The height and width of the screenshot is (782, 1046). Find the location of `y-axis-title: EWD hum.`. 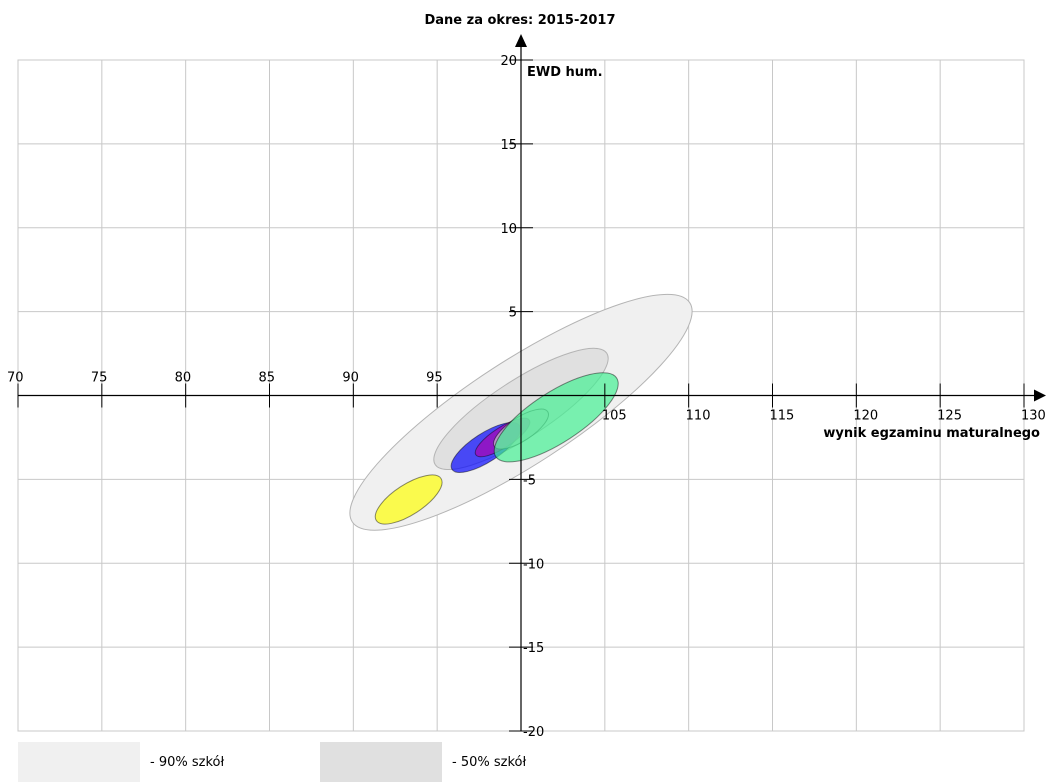

y-axis-title: EWD hum. is located at coordinates (565, 72).